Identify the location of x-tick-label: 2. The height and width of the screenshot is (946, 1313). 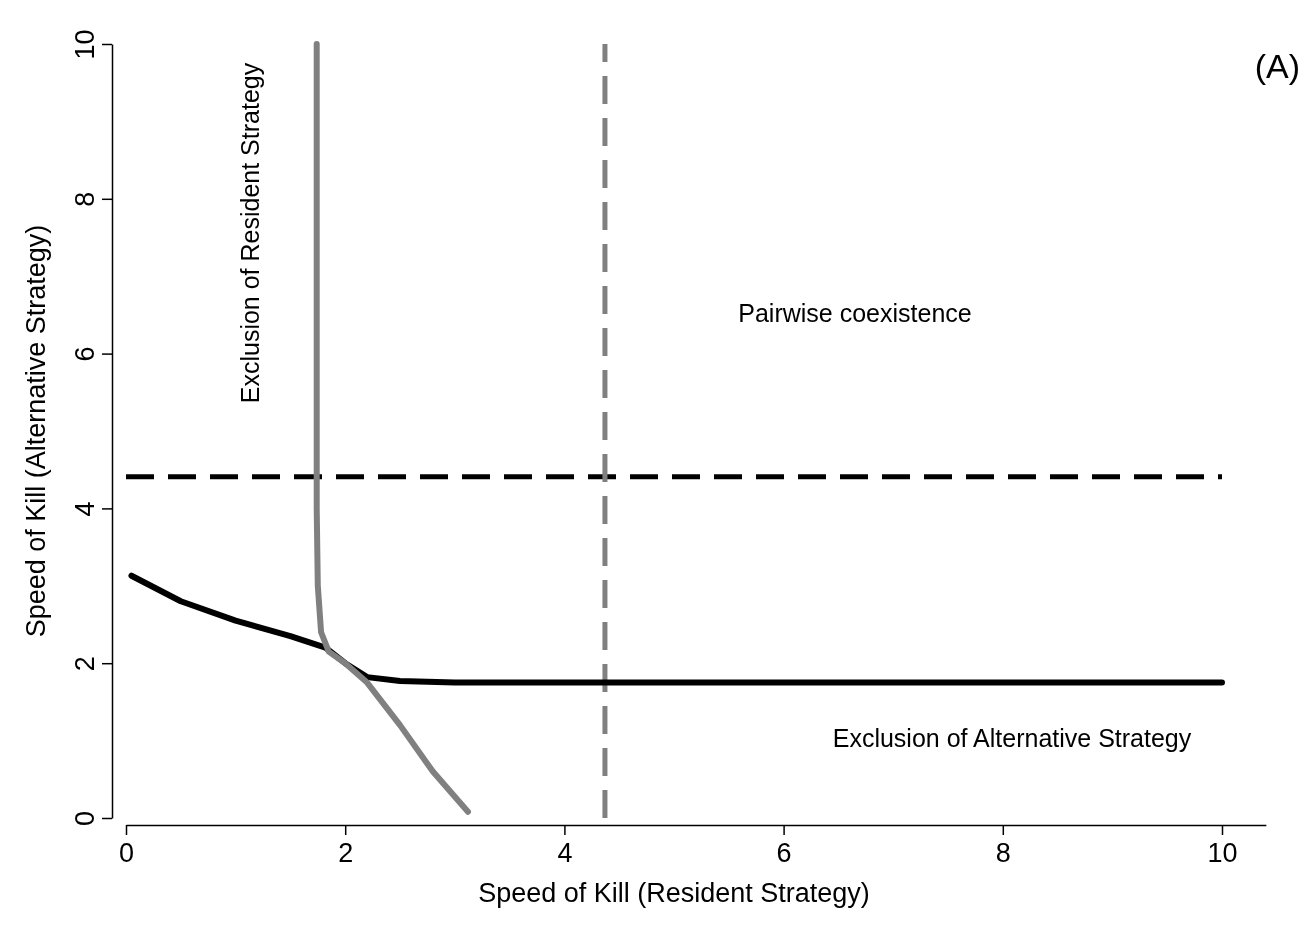
(346, 853).